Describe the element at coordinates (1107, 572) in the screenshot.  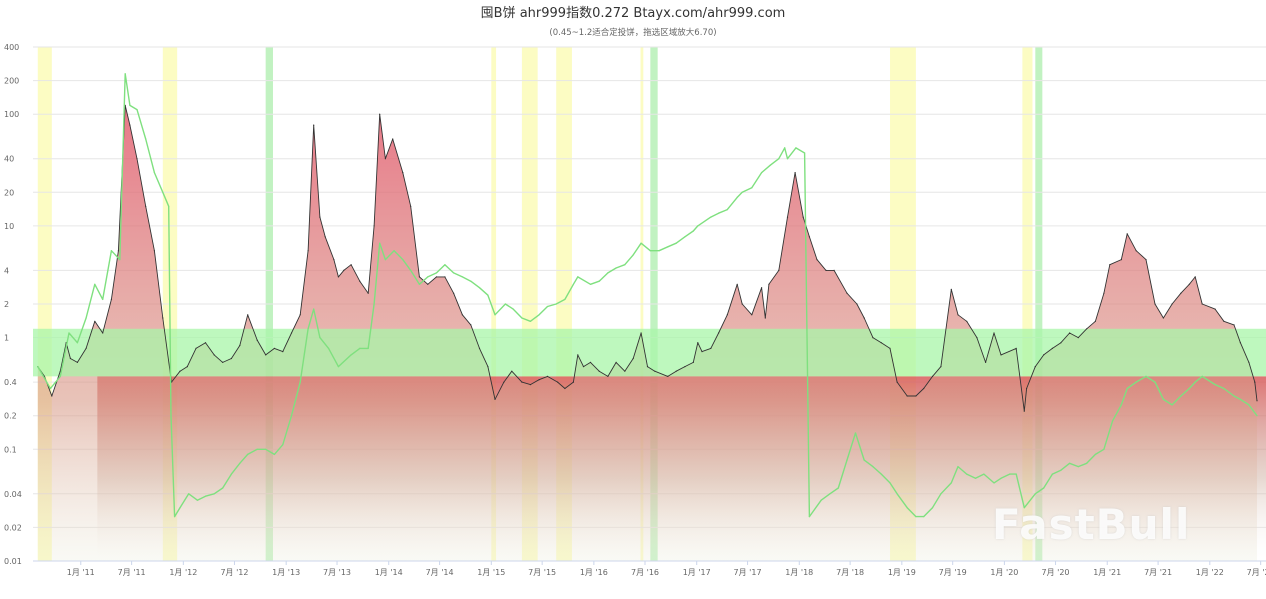
I see `x-tick-label-20: 1月 '21` at that location.